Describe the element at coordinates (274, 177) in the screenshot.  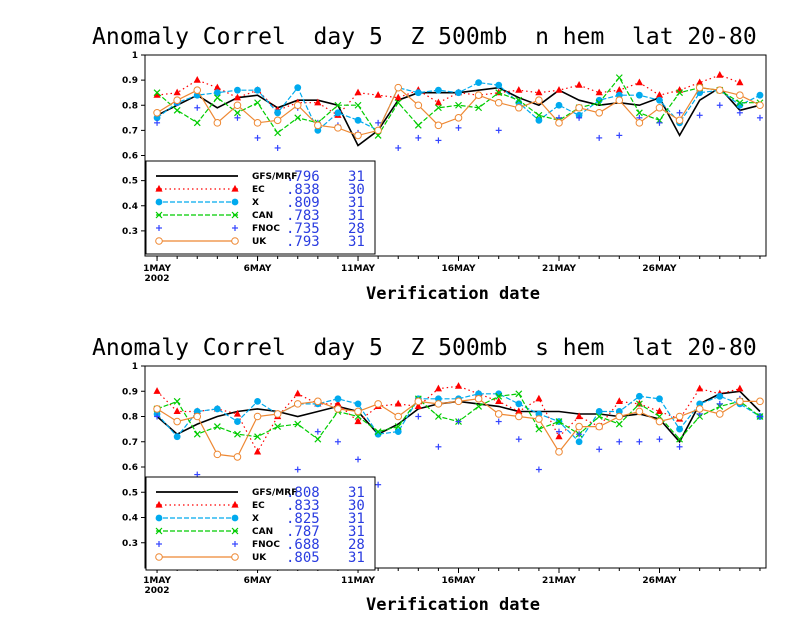
I see `legend-series-name: GFS/MRF` at that location.